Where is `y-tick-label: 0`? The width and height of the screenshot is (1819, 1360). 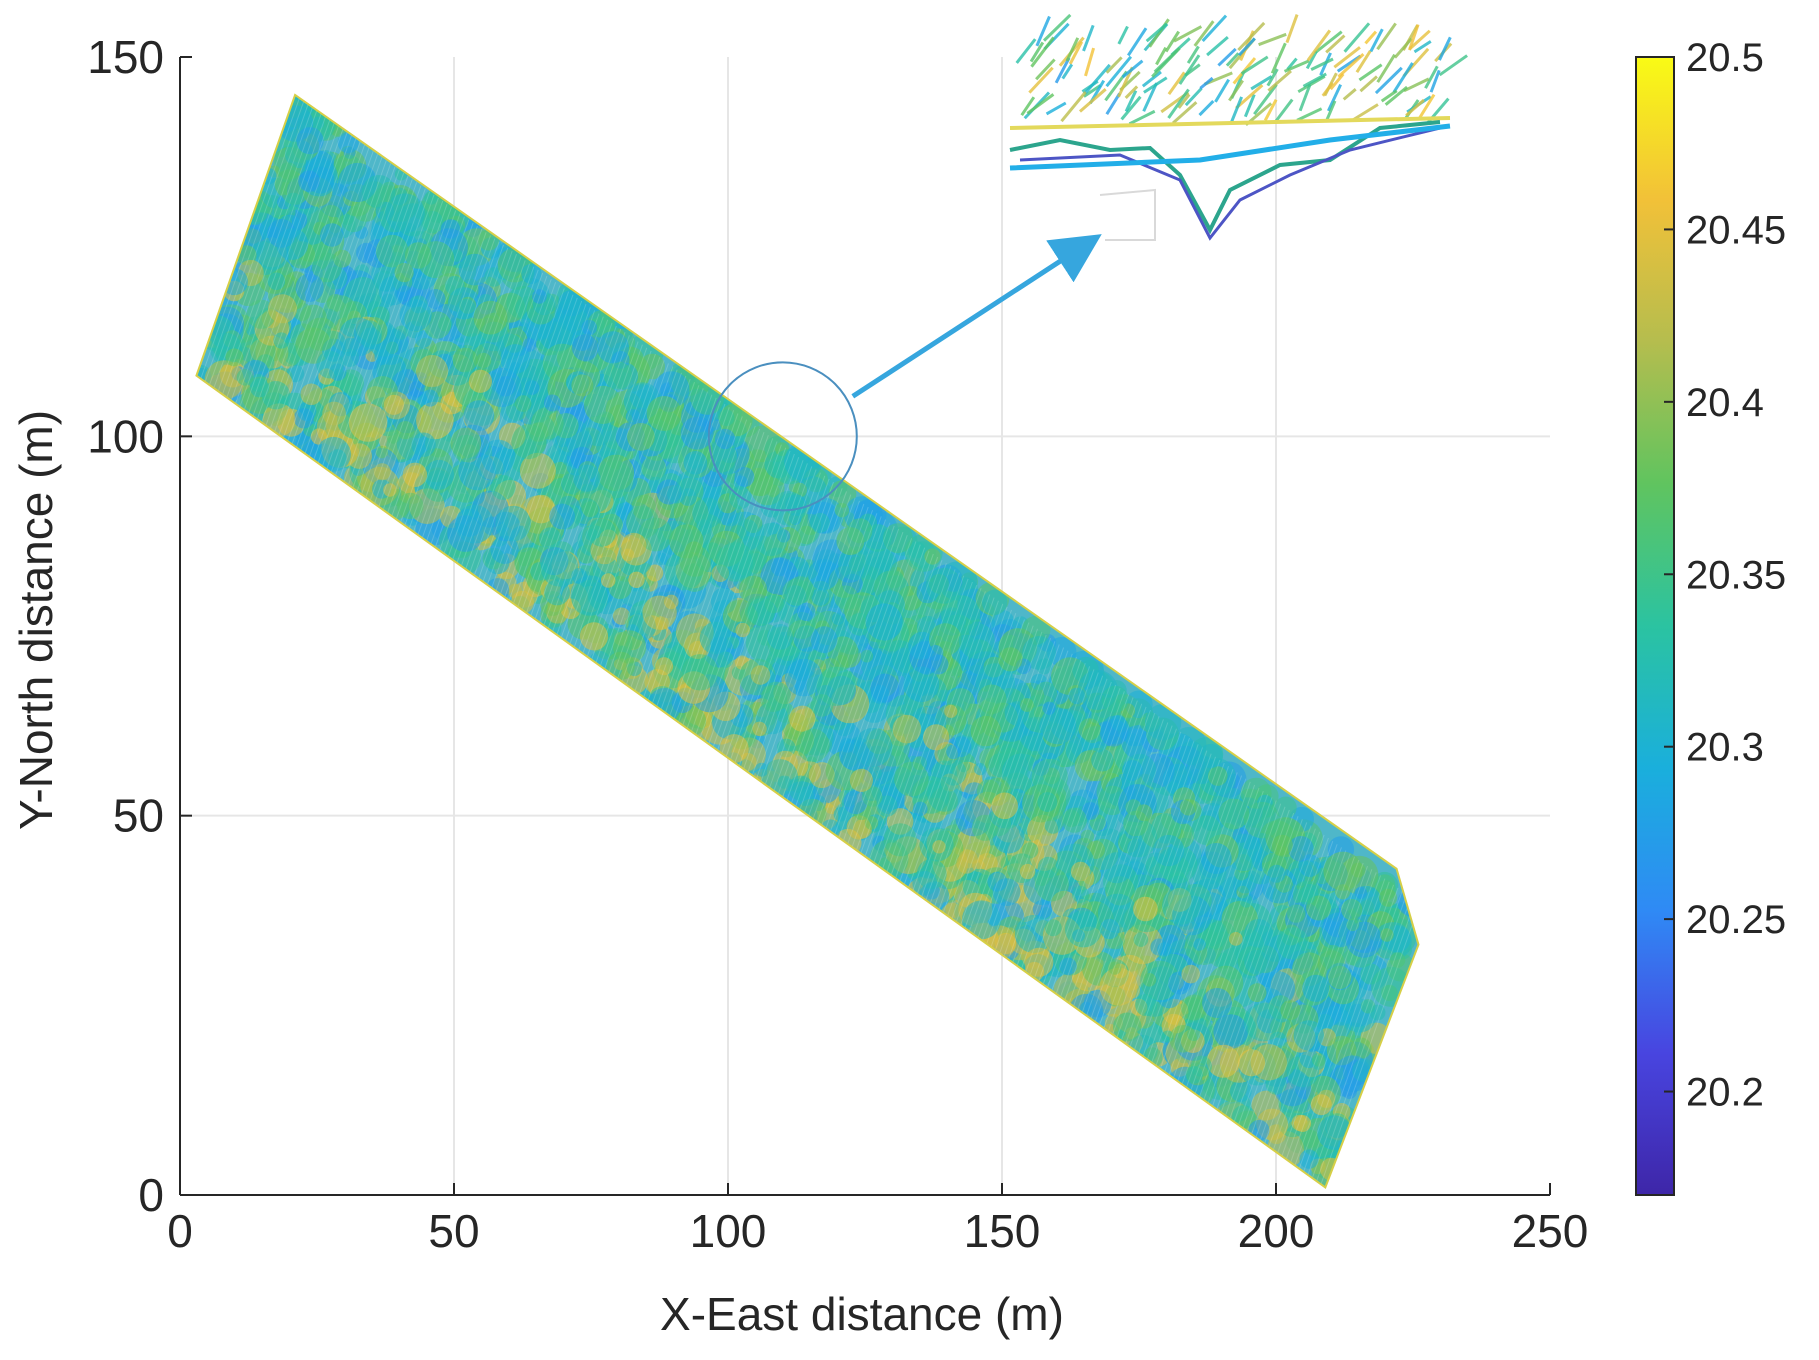 y-tick-label: 0 is located at coordinates (151, 1195).